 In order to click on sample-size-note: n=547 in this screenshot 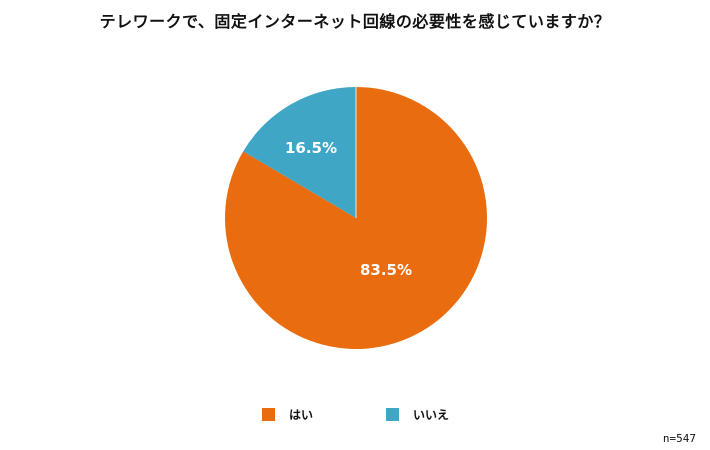, I will do `click(679, 438)`.